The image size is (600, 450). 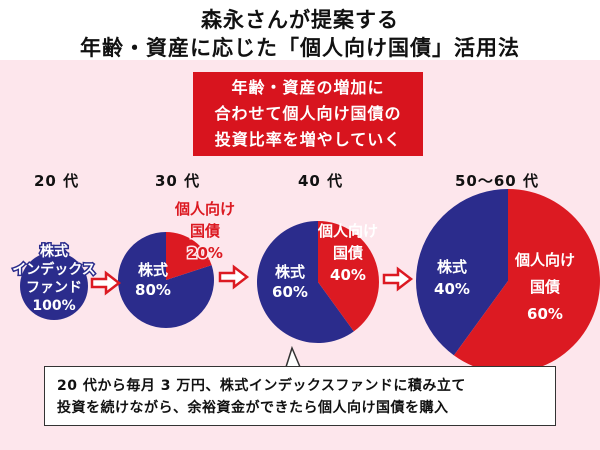 What do you see at coordinates (545, 314) in the screenshot?
I see `bond-label: 60%` at bounding box center [545, 314].